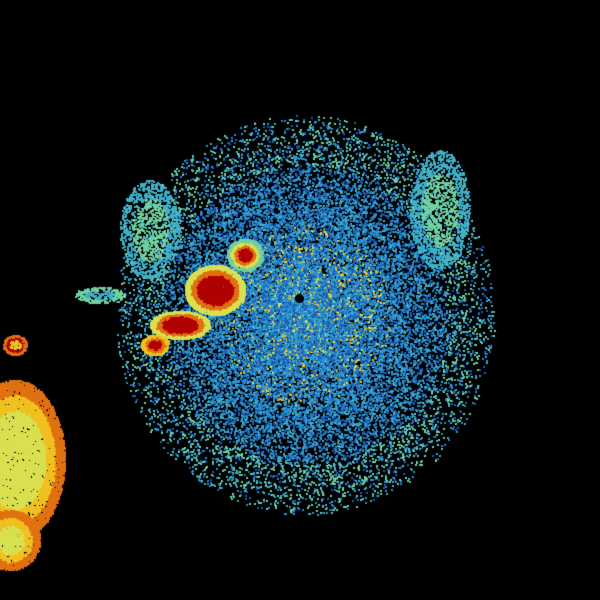  What do you see at coordinates (299, 298) in the screenshot?
I see `radar-site-marker` at bounding box center [299, 298].